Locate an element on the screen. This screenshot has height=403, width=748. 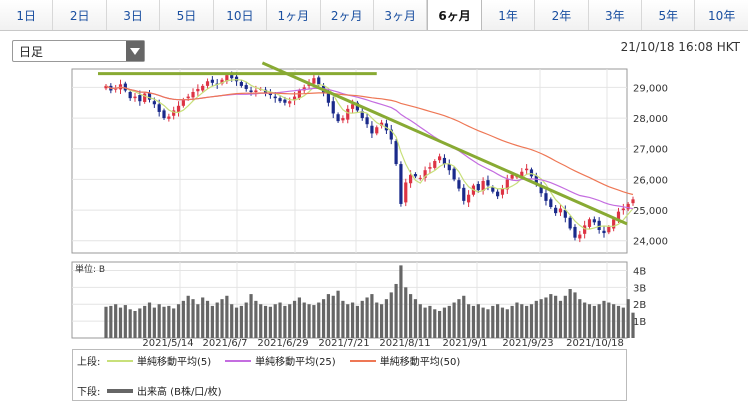
legend-ma25-label: 単純移動平均(25) is located at coordinates (295, 362).